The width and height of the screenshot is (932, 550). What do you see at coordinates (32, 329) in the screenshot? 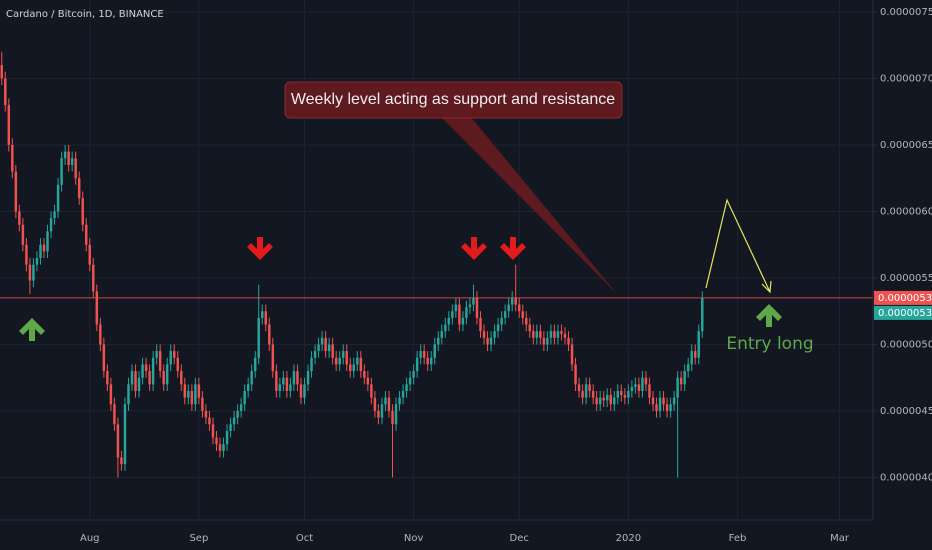
I see `up-arrow` at bounding box center [32, 329].